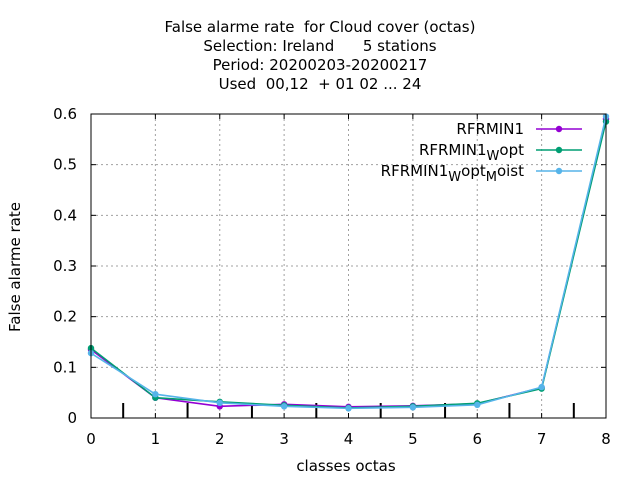 Image resolution: width=640 pixels, height=480 pixels. I want to click on chart-title-line-3: Period: 20200203-20200217, so click(320, 65).